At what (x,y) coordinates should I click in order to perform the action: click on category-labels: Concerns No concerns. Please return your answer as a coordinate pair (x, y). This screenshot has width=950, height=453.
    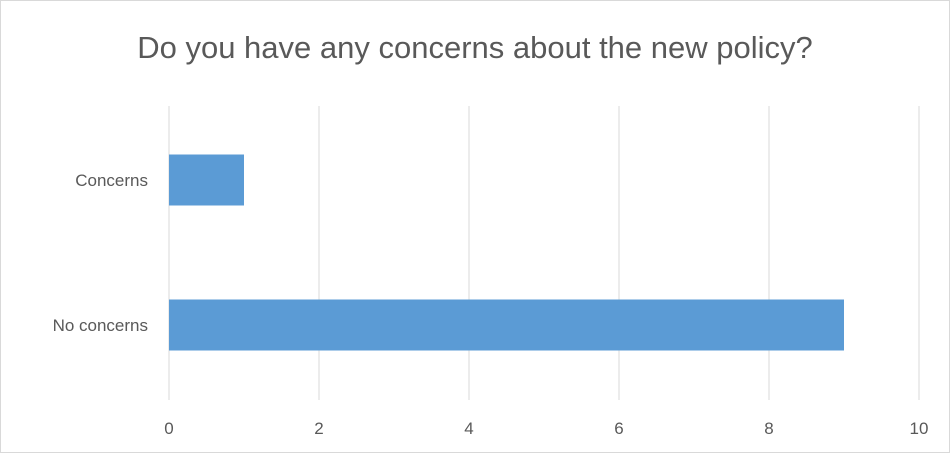
    Looking at the image, I should click on (100, 253).